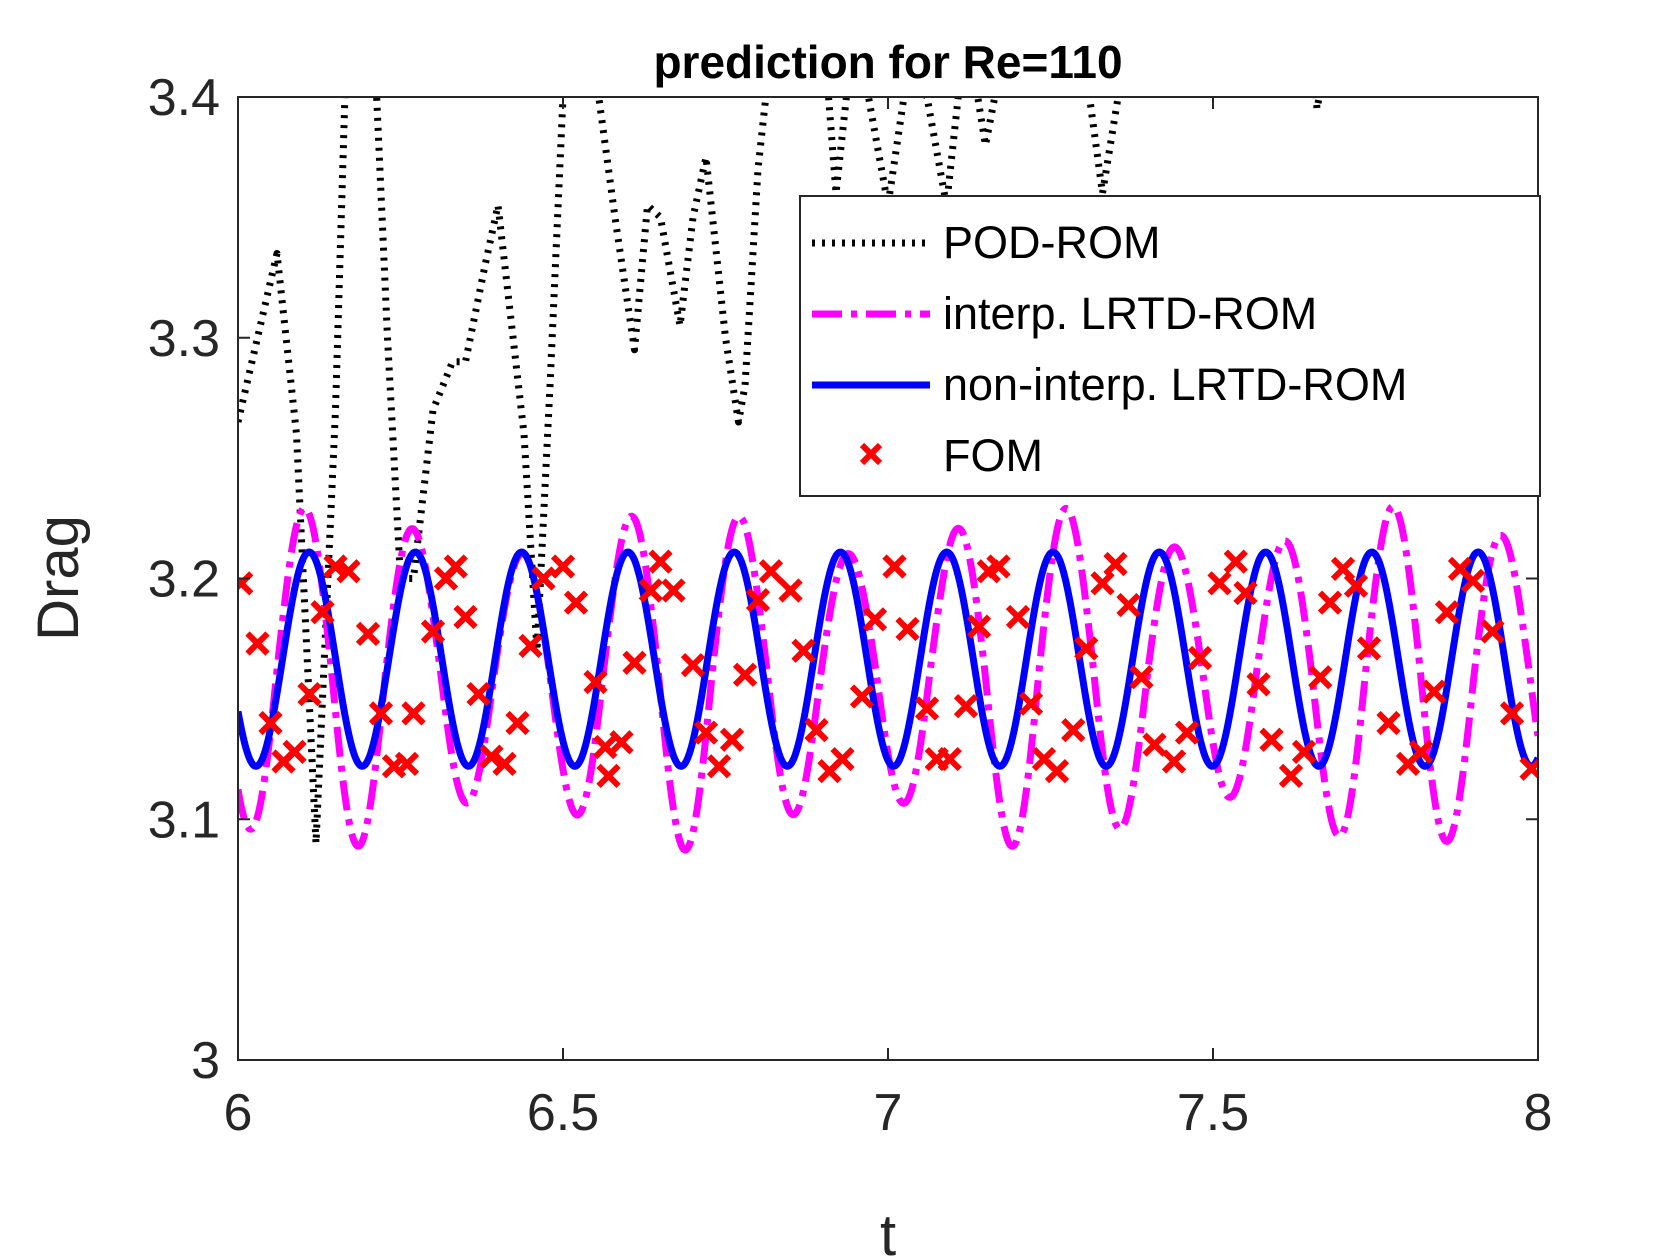 This screenshot has width=1680, height=1260. What do you see at coordinates (993, 455) in the screenshot?
I see `legend-label-fom: FOM` at bounding box center [993, 455].